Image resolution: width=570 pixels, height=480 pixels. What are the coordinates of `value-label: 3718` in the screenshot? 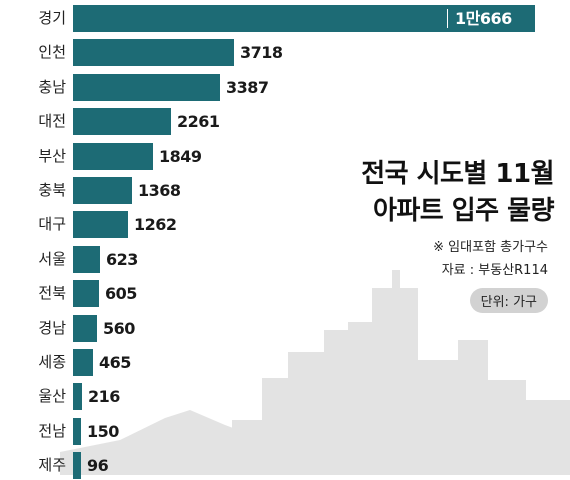 It's located at (261, 52).